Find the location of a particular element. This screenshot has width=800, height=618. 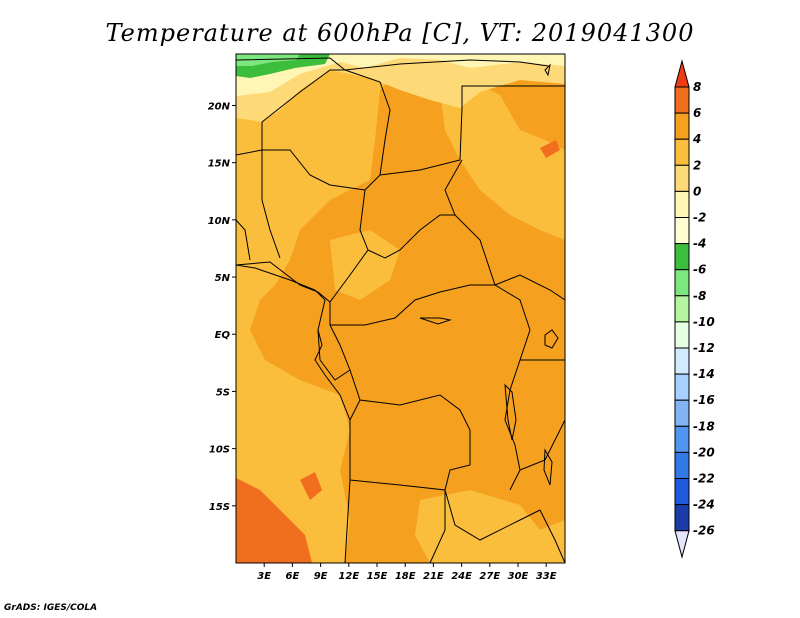

colorbar-label: 4 is located at coordinates (696, 139).